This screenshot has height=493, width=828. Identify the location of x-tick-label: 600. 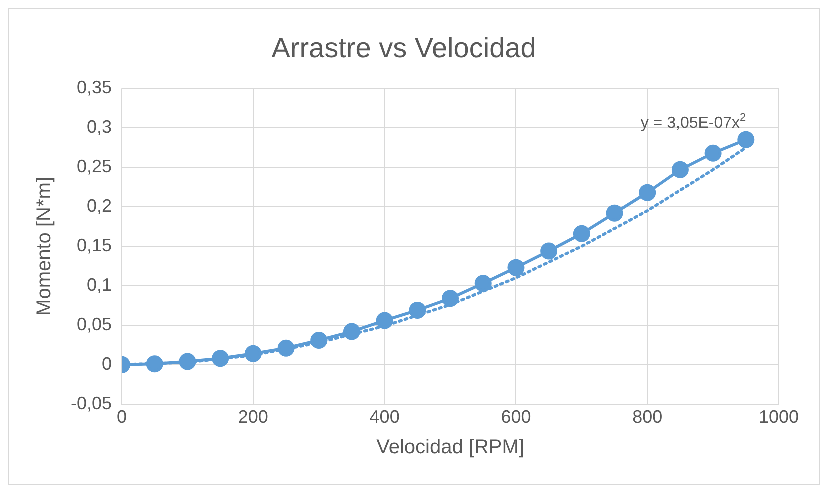
(516, 417).